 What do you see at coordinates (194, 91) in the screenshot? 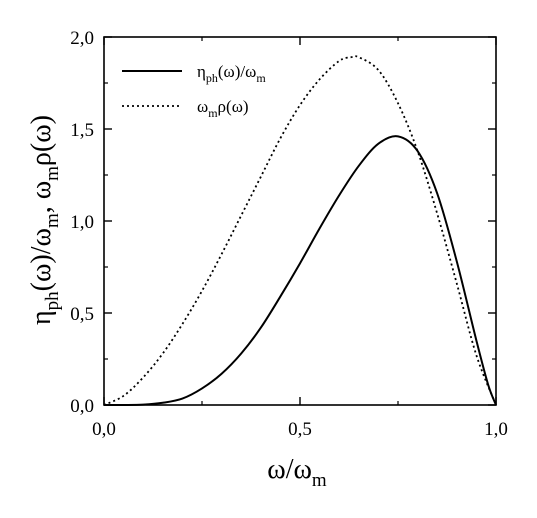
I see `legend: ηph(ω)/ωm ωmρ(ω)` at bounding box center [194, 91].